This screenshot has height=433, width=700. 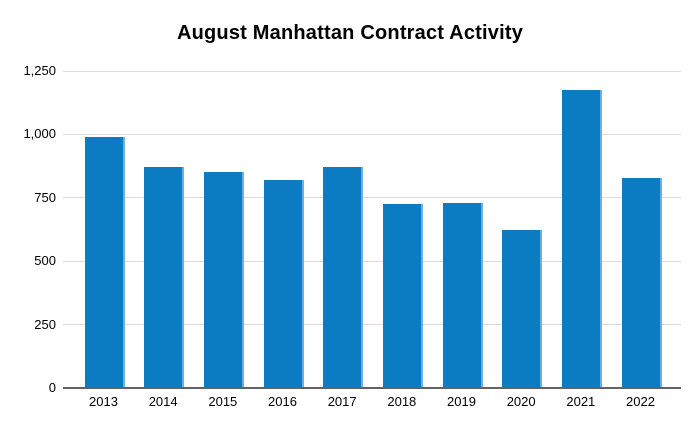 What do you see at coordinates (28, 216) in the screenshot?
I see `y-axis: 0 250 500 750 1,000 1,250` at bounding box center [28, 216].